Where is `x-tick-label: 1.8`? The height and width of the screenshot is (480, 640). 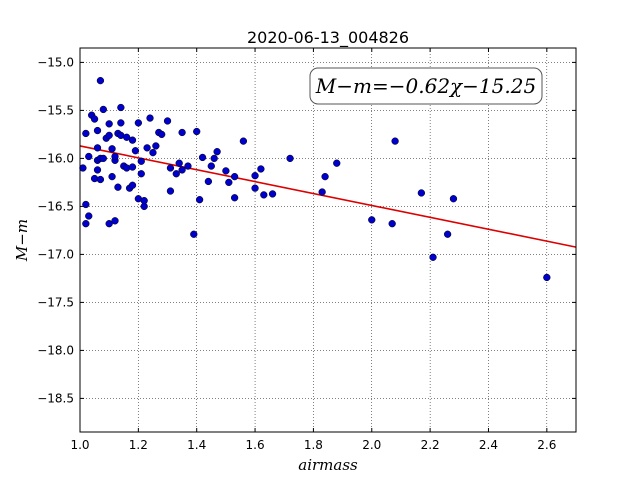
x-tick-label: 1.8 is located at coordinates (313, 445).